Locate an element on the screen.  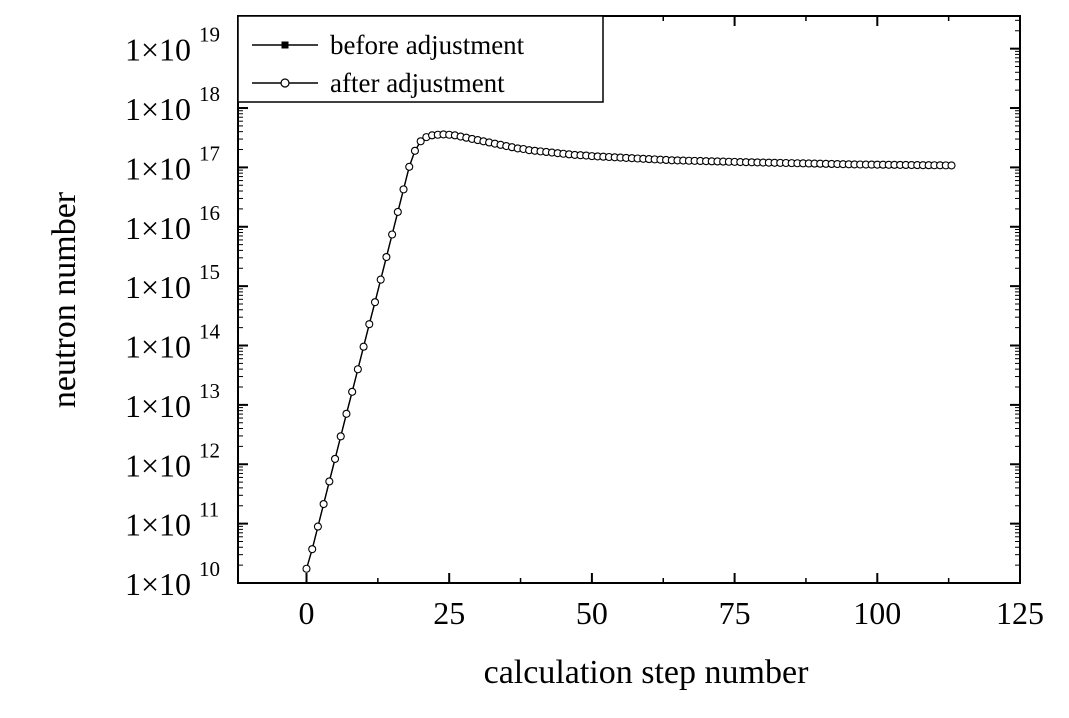
x-axis-title: calculation step number is located at coordinates (646, 672).